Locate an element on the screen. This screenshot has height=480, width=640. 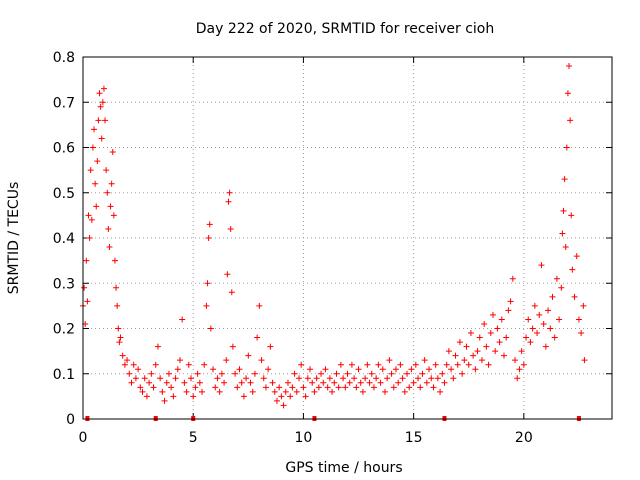
y-tick-label: 0 is located at coordinates (70, 420).